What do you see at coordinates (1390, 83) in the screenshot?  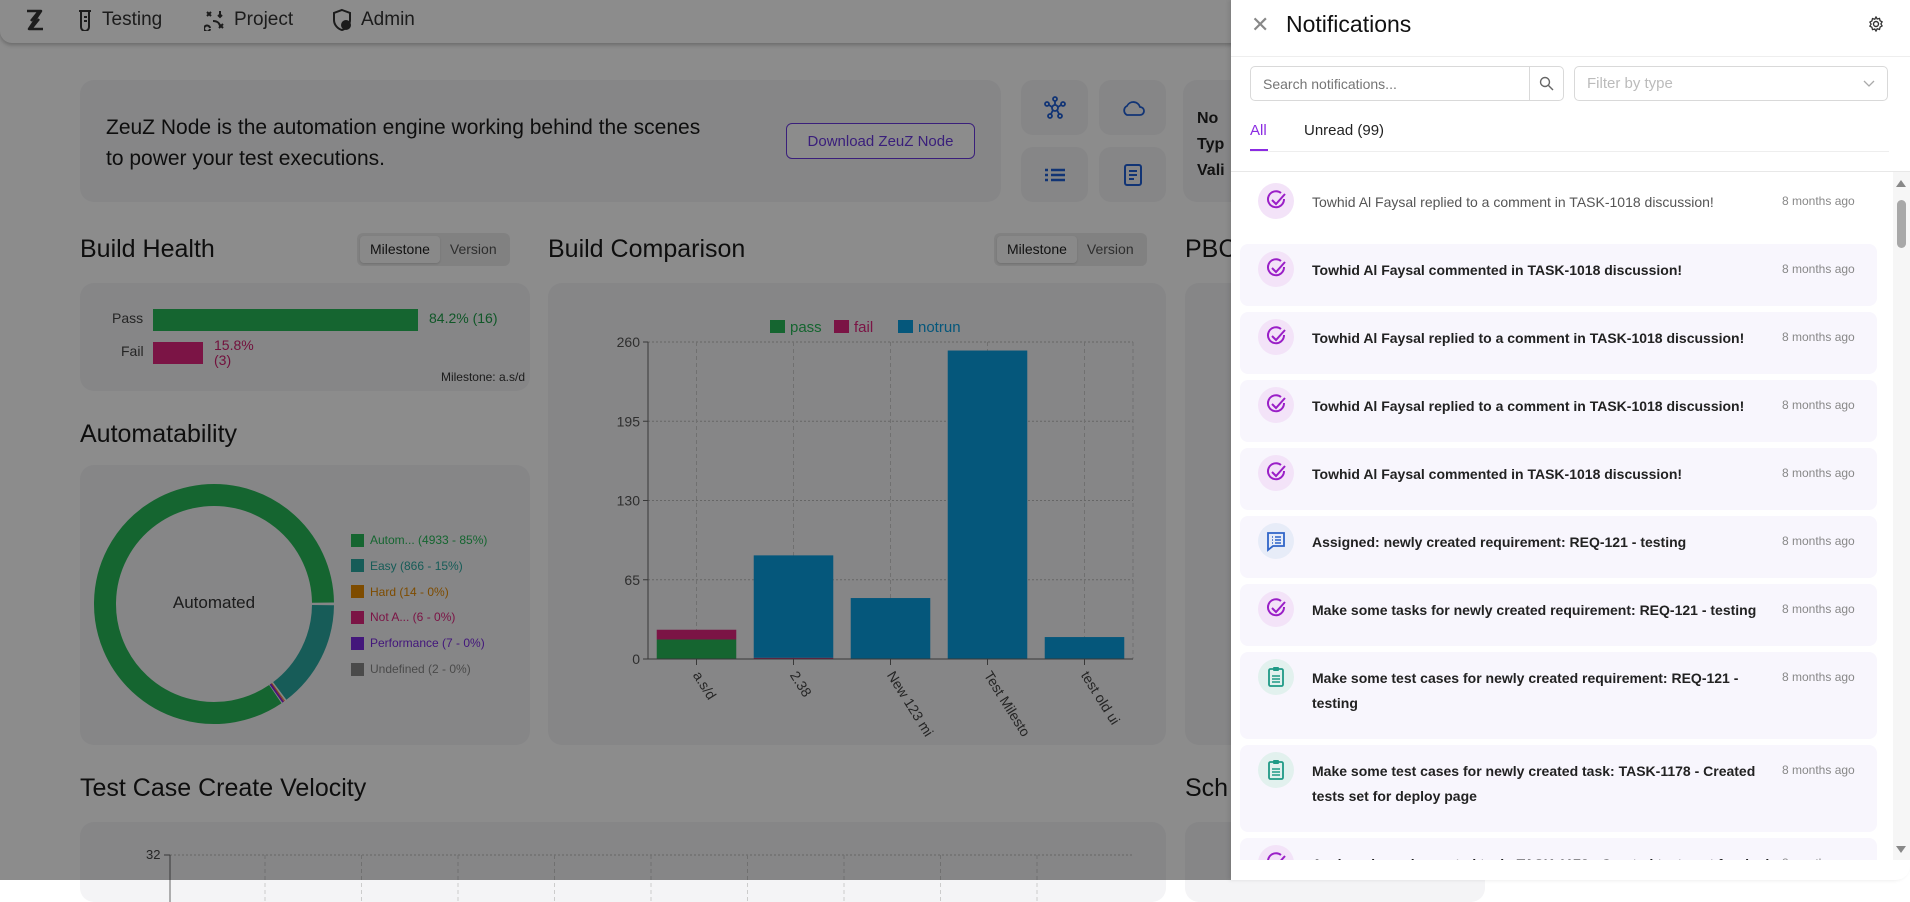 I see `search-input` at bounding box center [1390, 83].